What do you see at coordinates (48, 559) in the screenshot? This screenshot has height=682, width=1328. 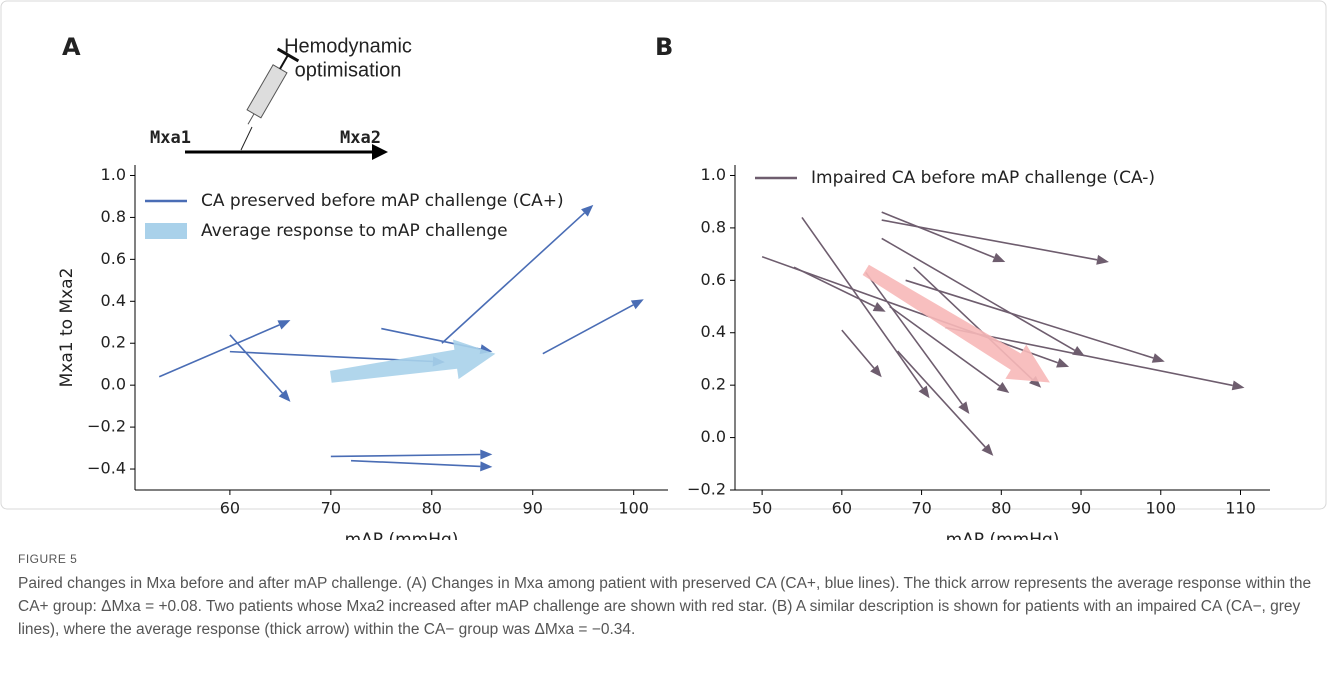 I see `figure-label: FIGURE 5` at bounding box center [48, 559].